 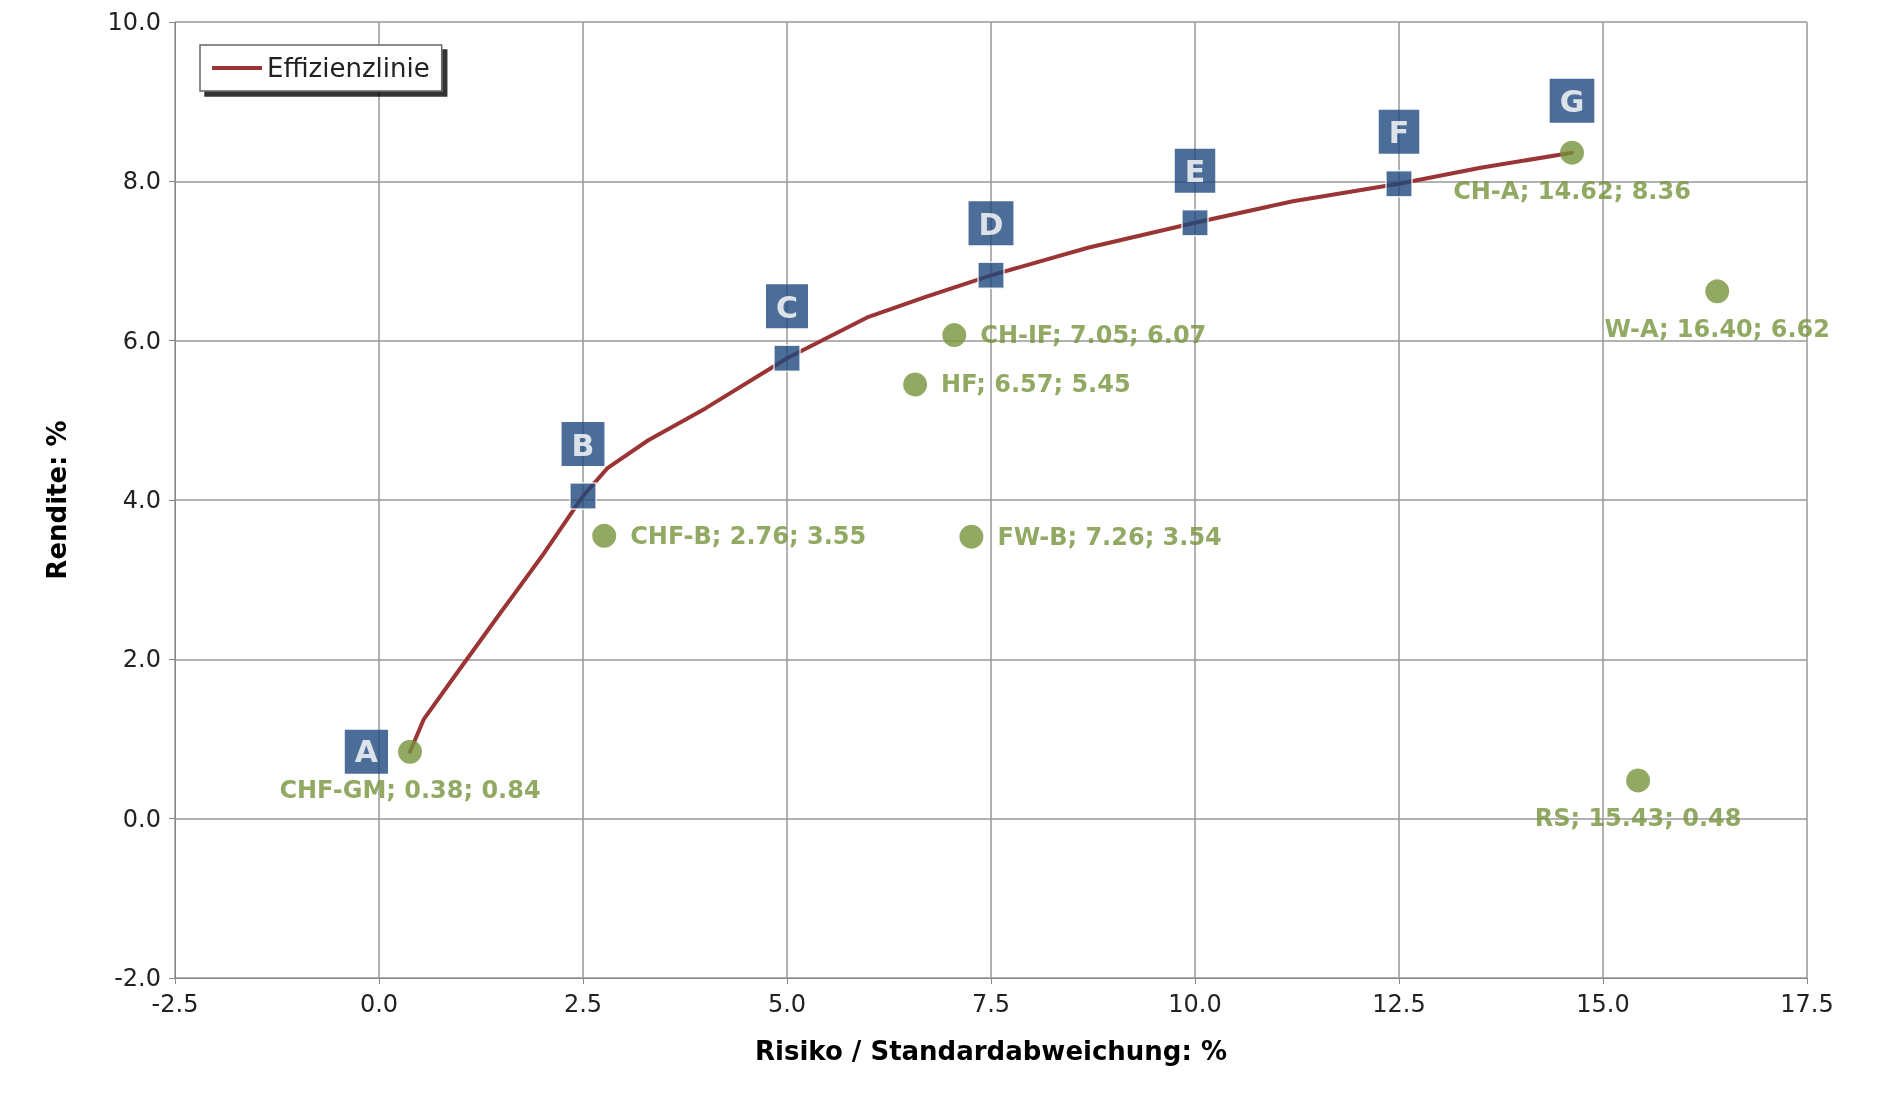 What do you see at coordinates (1572, 102) in the screenshot?
I see `annotation: G` at bounding box center [1572, 102].